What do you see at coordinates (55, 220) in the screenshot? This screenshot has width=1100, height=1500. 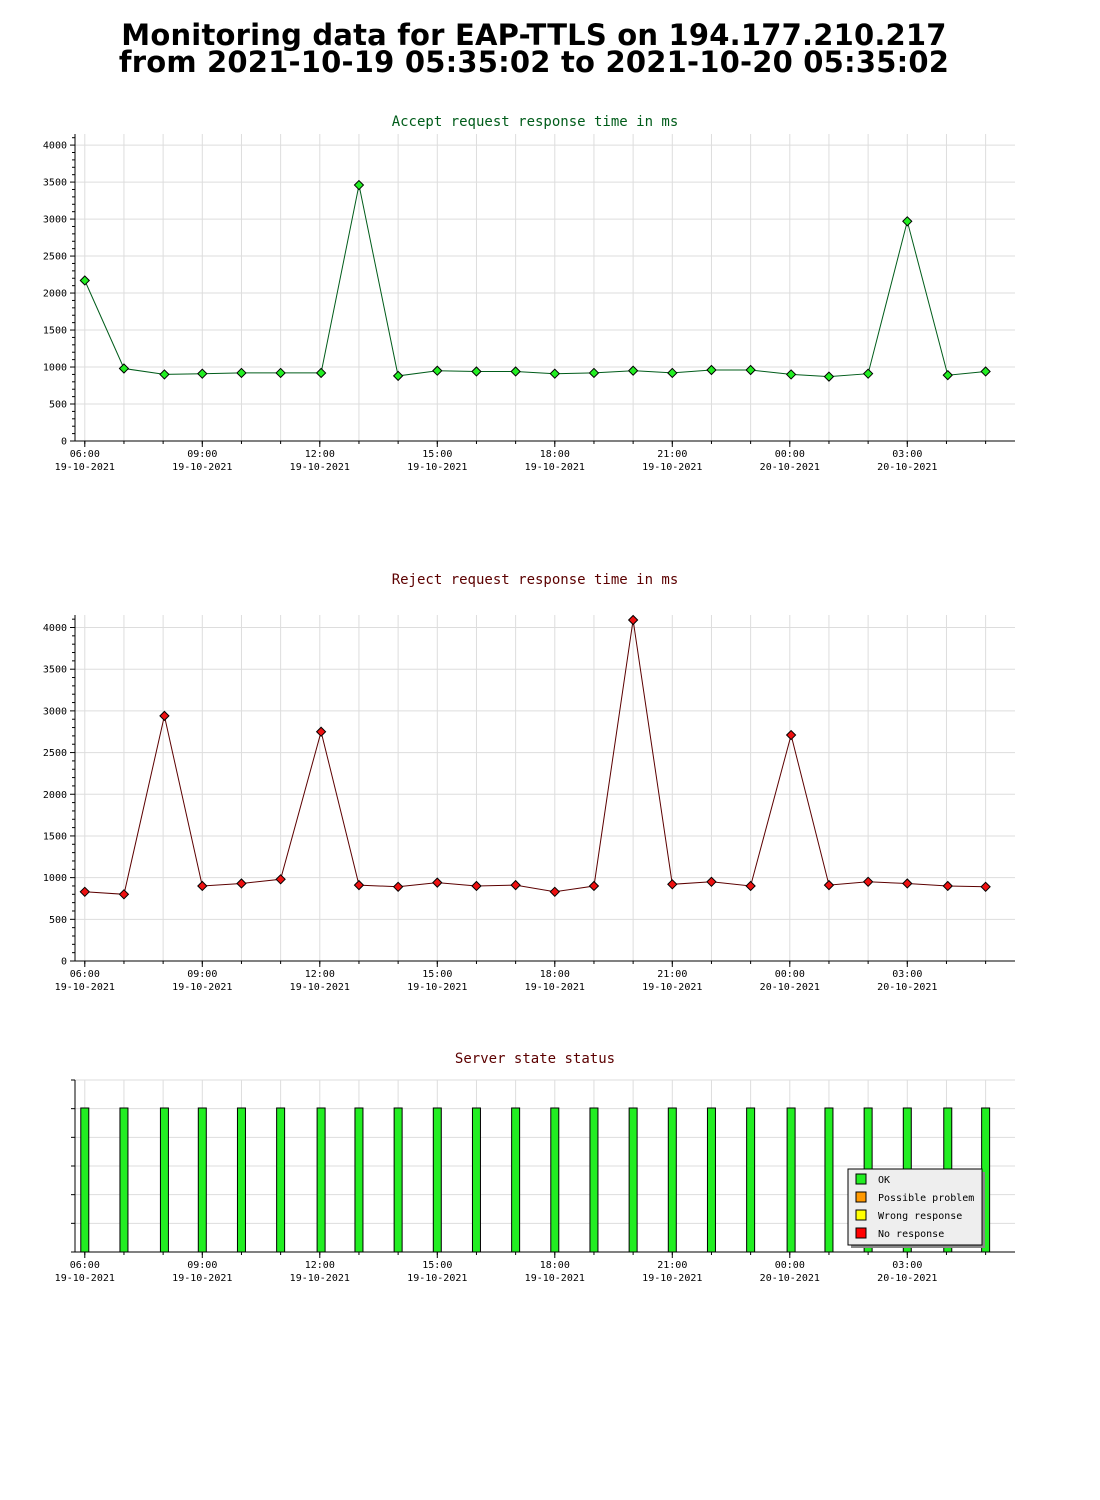 I see `y-tick-label: 3000` at bounding box center [55, 220].